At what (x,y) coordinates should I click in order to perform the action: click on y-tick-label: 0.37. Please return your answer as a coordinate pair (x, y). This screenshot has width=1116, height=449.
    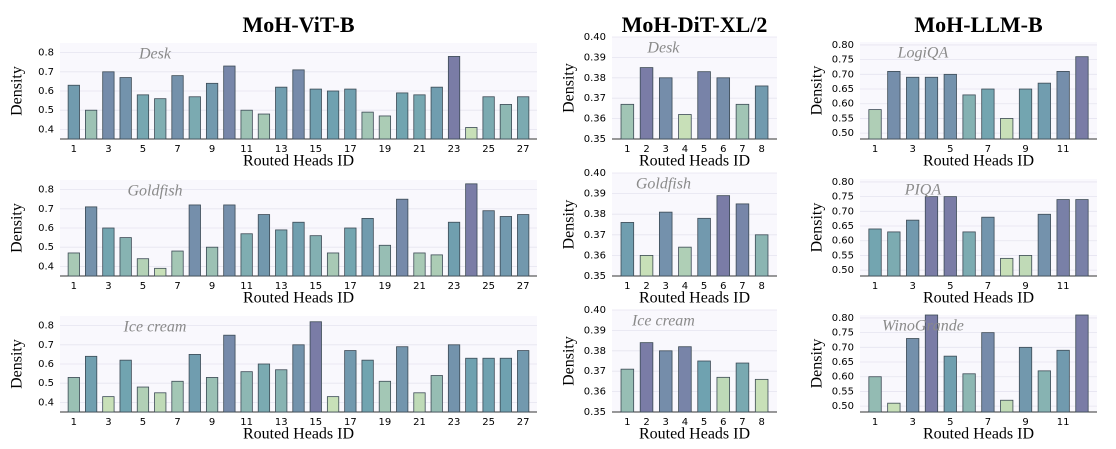
    Looking at the image, I should click on (595, 98).